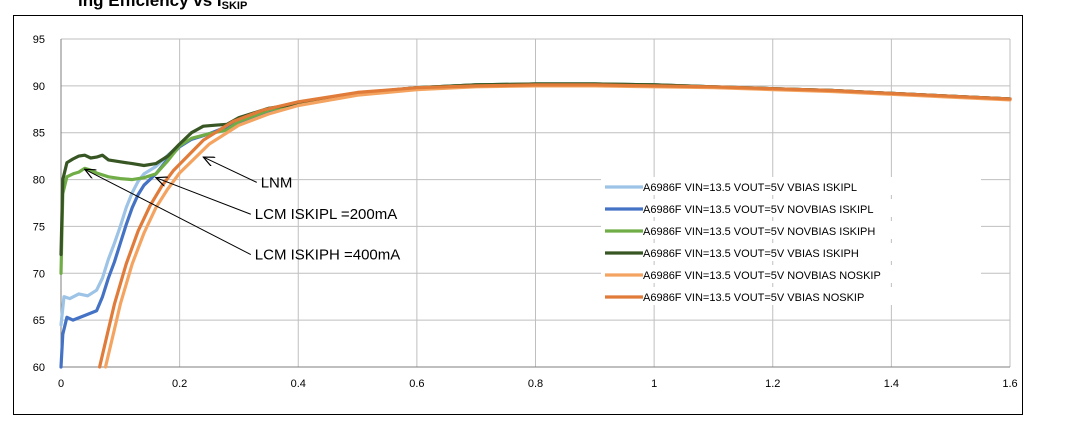  Describe the element at coordinates (61, 384) in the screenshot. I see `x-tick-label: 0` at that location.